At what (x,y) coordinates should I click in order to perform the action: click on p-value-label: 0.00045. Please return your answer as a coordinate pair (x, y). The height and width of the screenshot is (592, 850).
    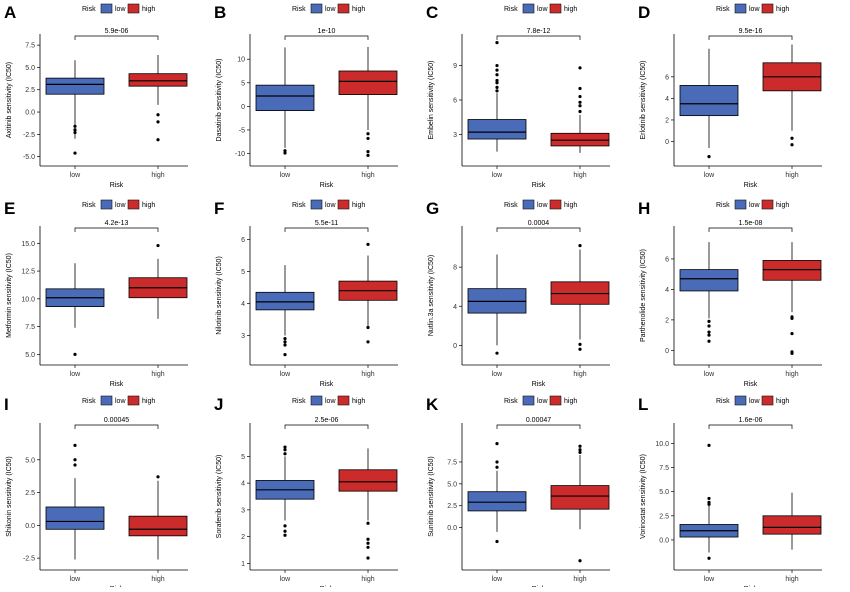
    Looking at the image, I should click on (116, 420).